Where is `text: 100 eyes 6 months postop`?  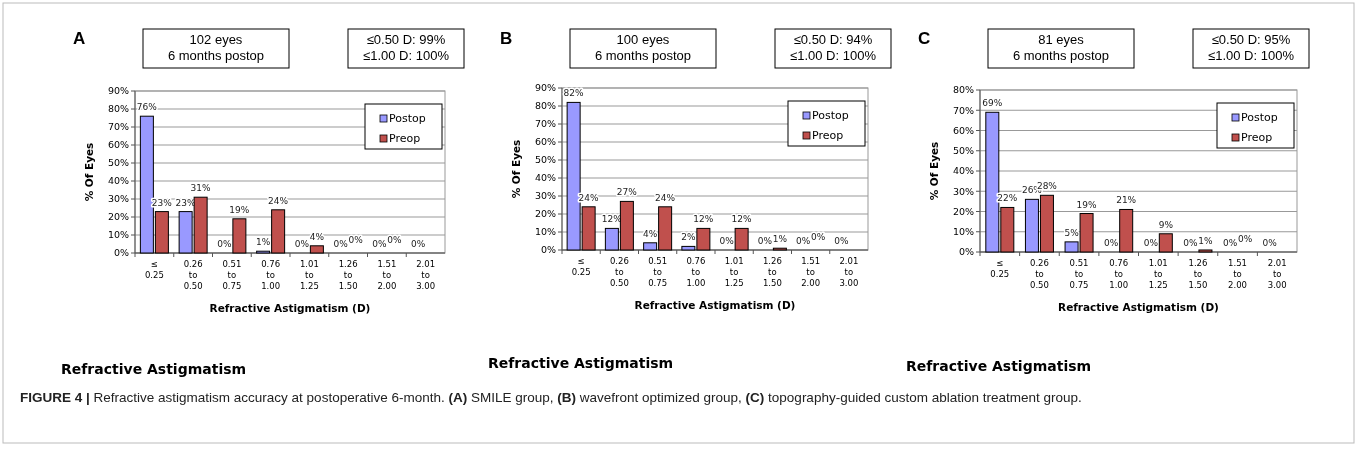 text: 100 eyes 6 months postop is located at coordinates (643, 47).